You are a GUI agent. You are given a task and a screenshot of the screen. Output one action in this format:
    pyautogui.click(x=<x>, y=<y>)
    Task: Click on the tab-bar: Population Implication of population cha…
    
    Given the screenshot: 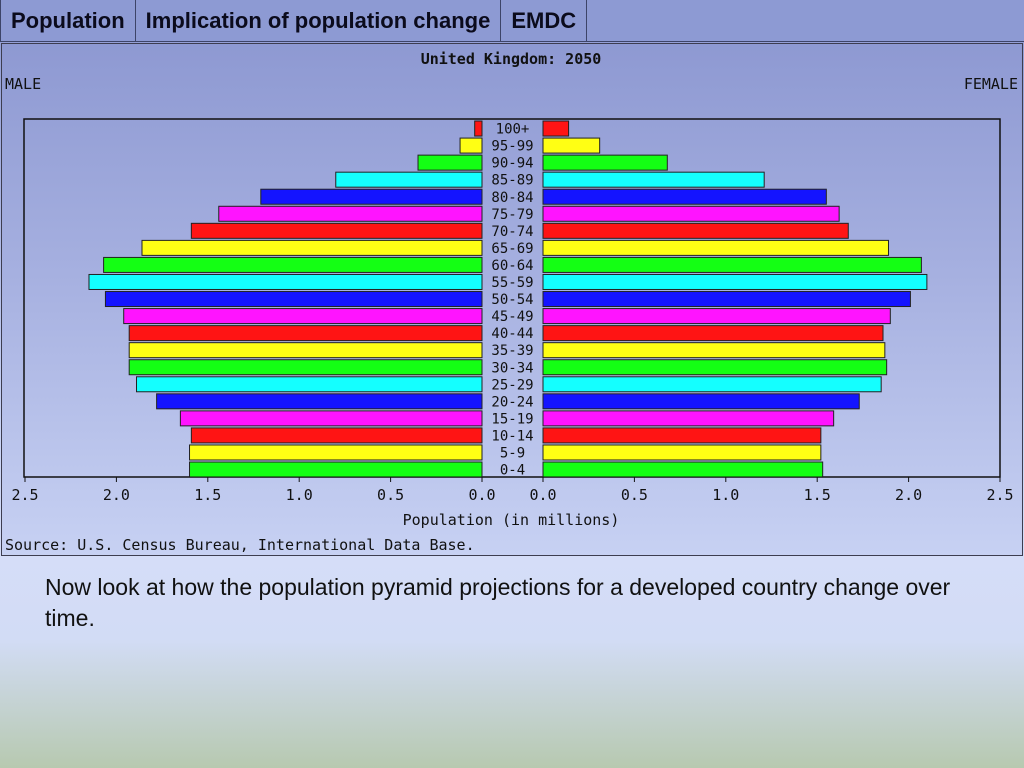 What is the action you would take?
    pyautogui.click(x=512, y=21)
    